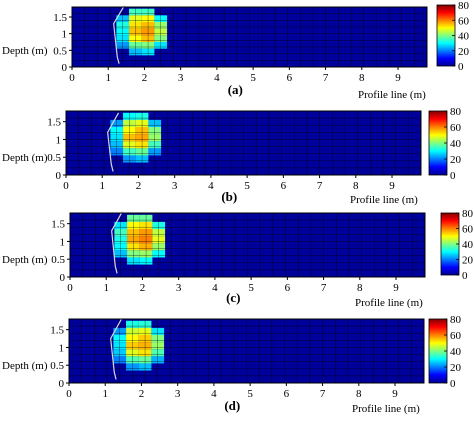  What do you see at coordinates (229, 196) in the screenshot?
I see `panel-label: (b)` at bounding box center [229, 196].